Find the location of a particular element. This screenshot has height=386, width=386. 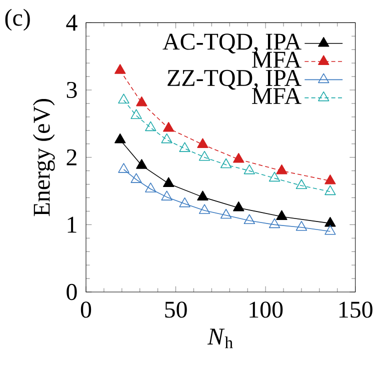

y-tick-label: 4 is located at coordinates (72, 22).